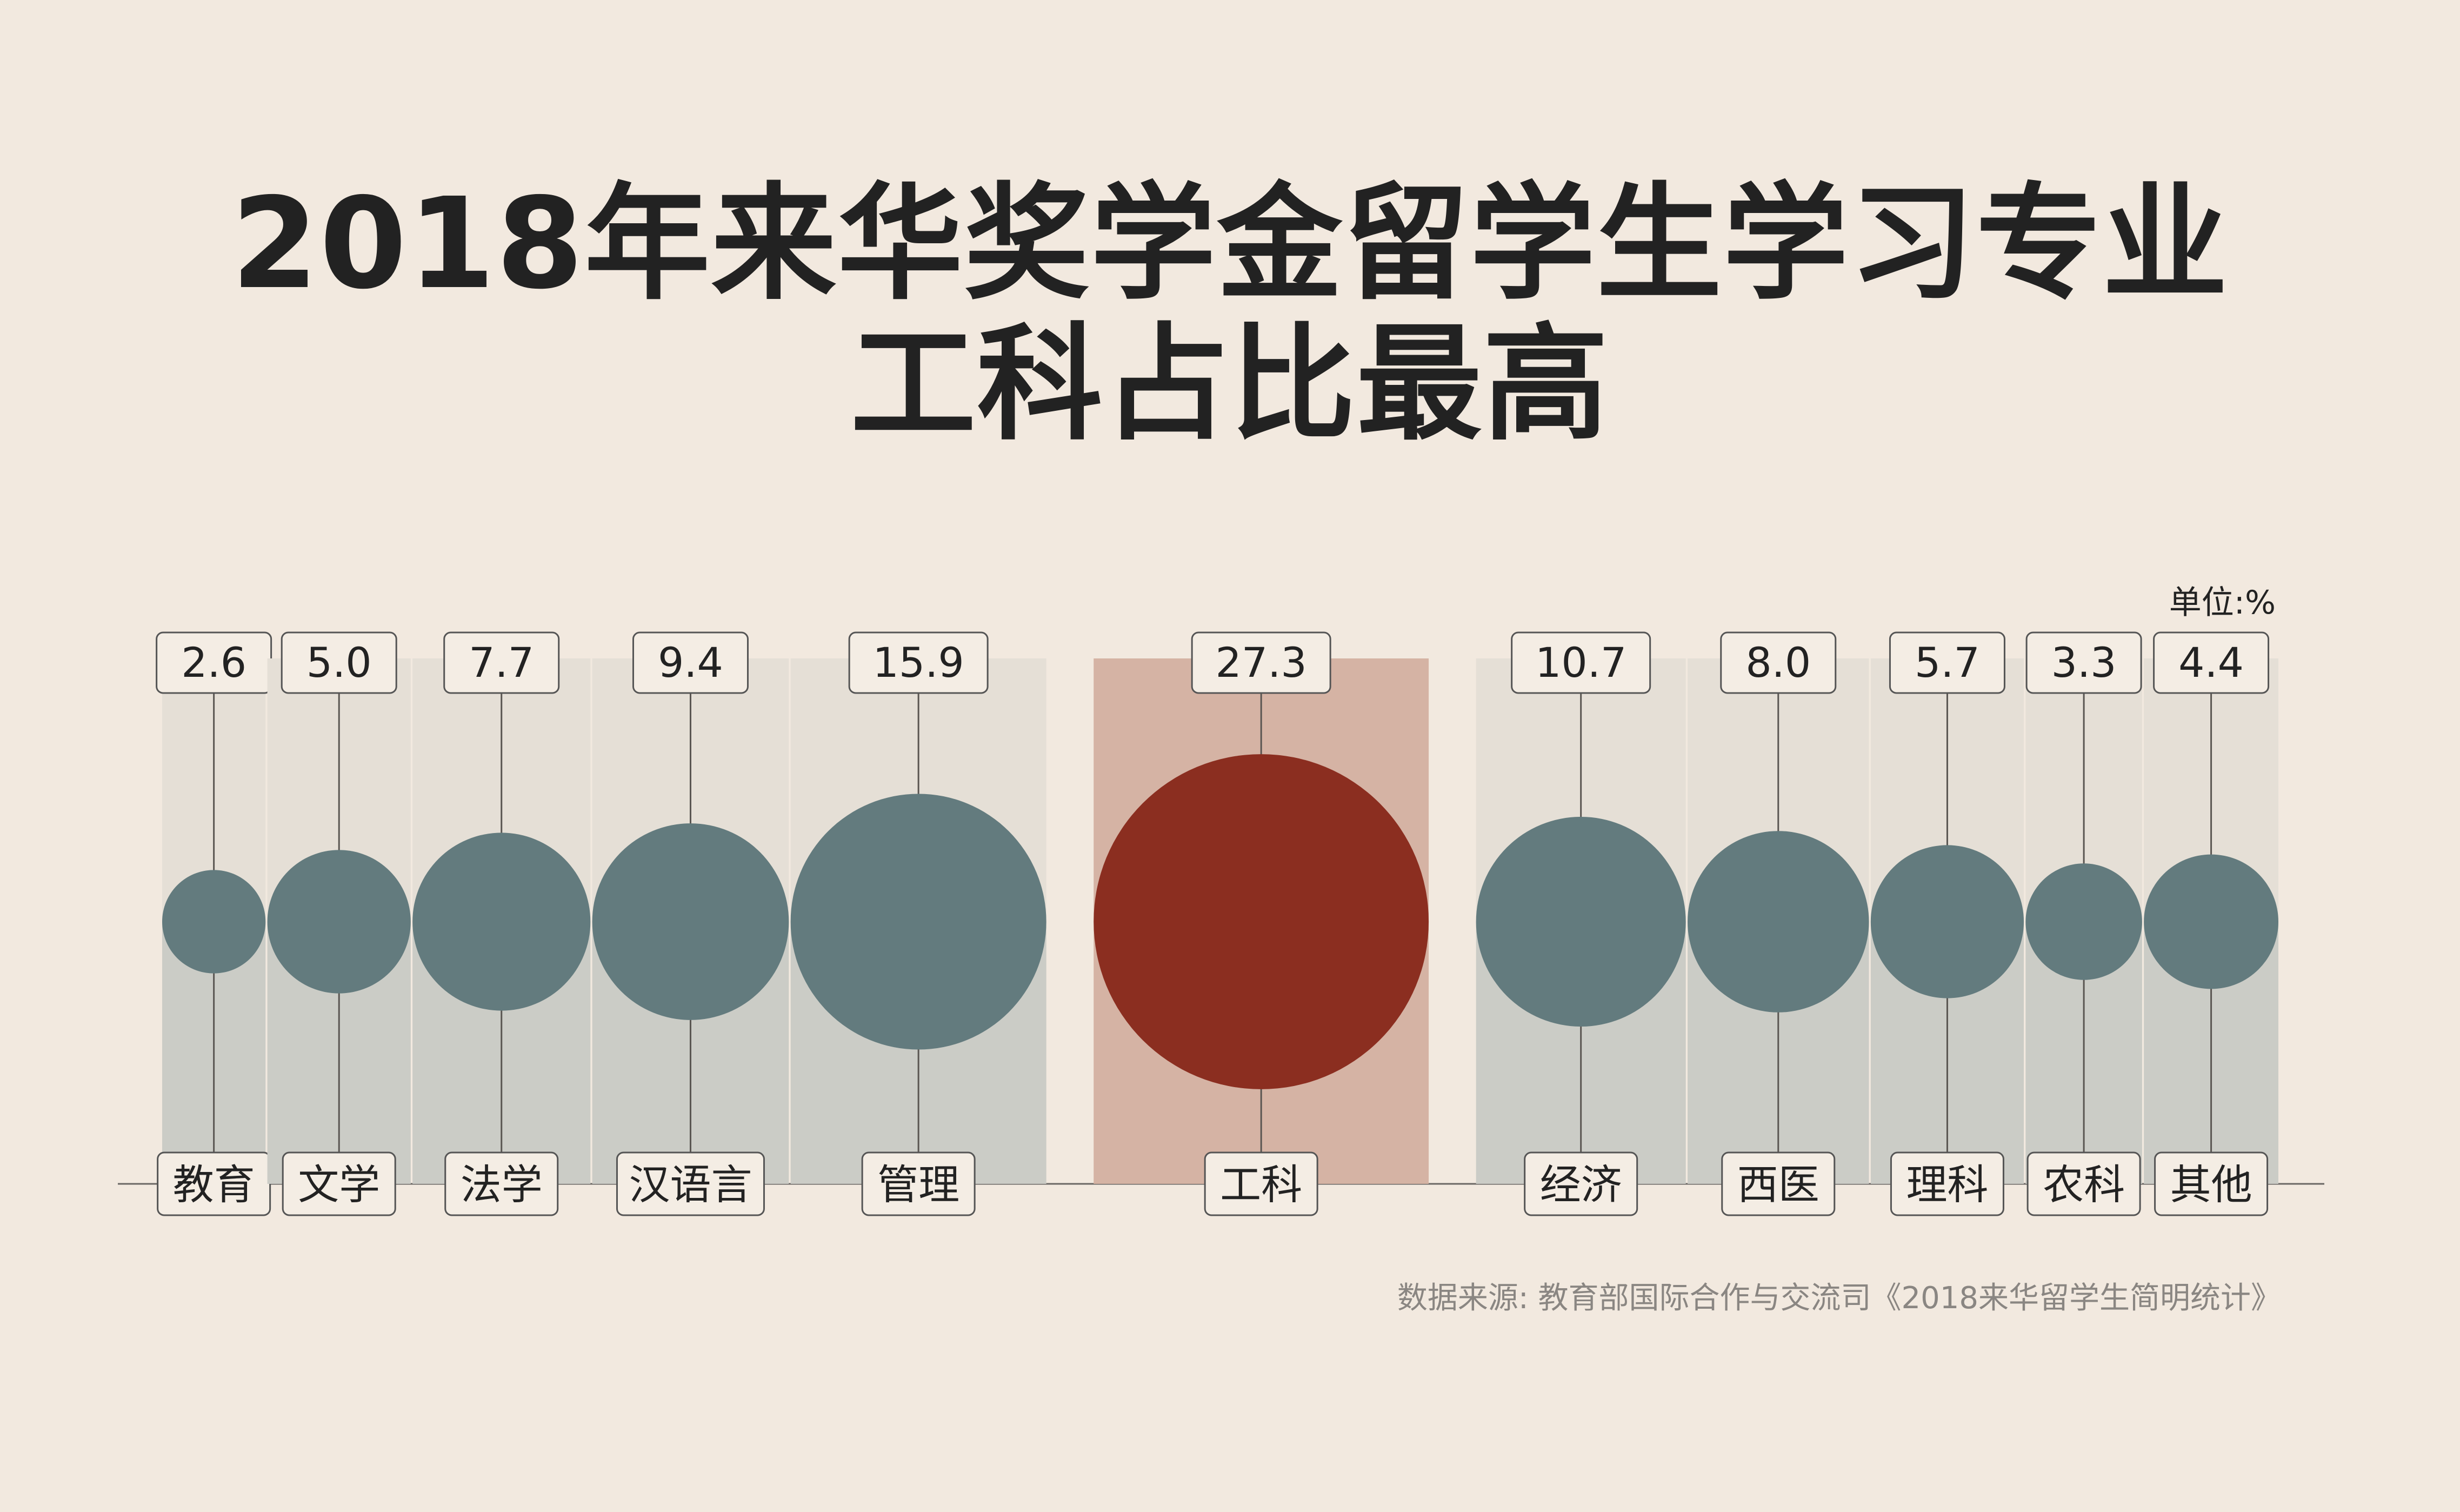 The image size is (2460, 1512). I want to click on category-label: 汉语言, so click(690, 1185).